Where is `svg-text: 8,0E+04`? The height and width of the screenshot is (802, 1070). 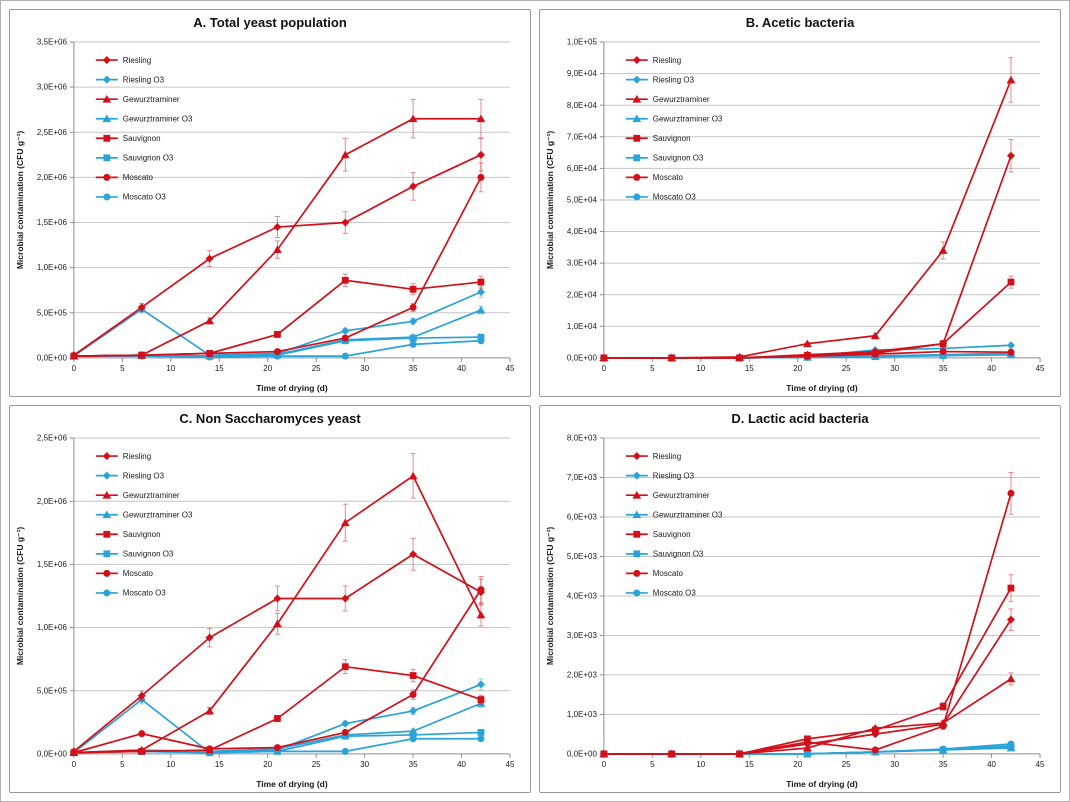
svg-text: 8,0E+04 is located at coordinates (582, 105).